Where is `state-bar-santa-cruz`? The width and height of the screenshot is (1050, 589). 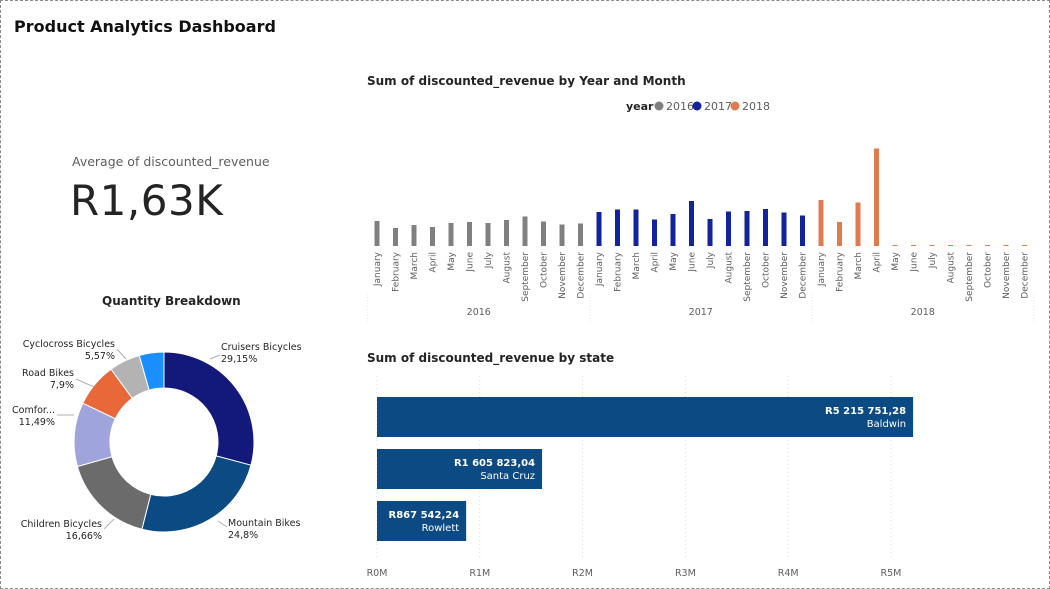 state-bar-santa-cruz is located at coordinates (460, 469).